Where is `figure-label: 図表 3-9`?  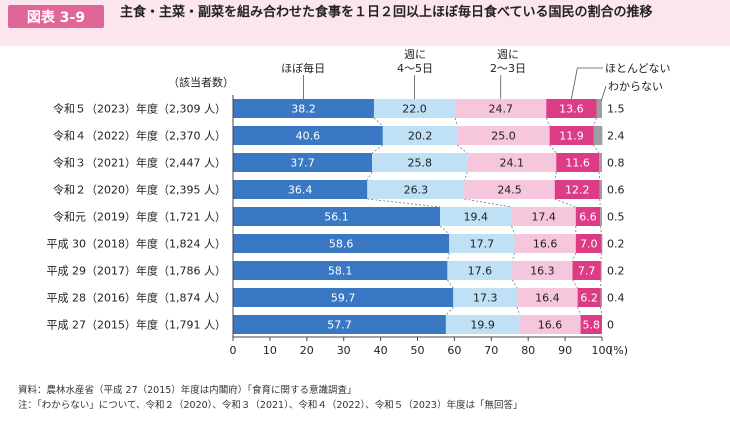
figure-label: 図表 3-9 is located at coordinates (56, 16).